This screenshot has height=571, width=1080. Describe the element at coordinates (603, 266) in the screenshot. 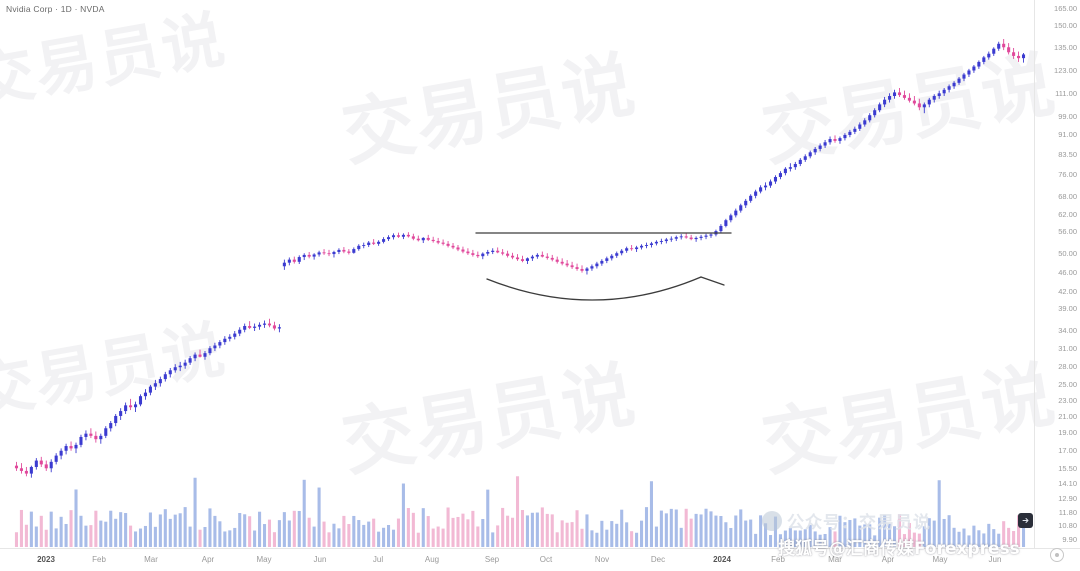

I see `drawing-annotations` at that location.